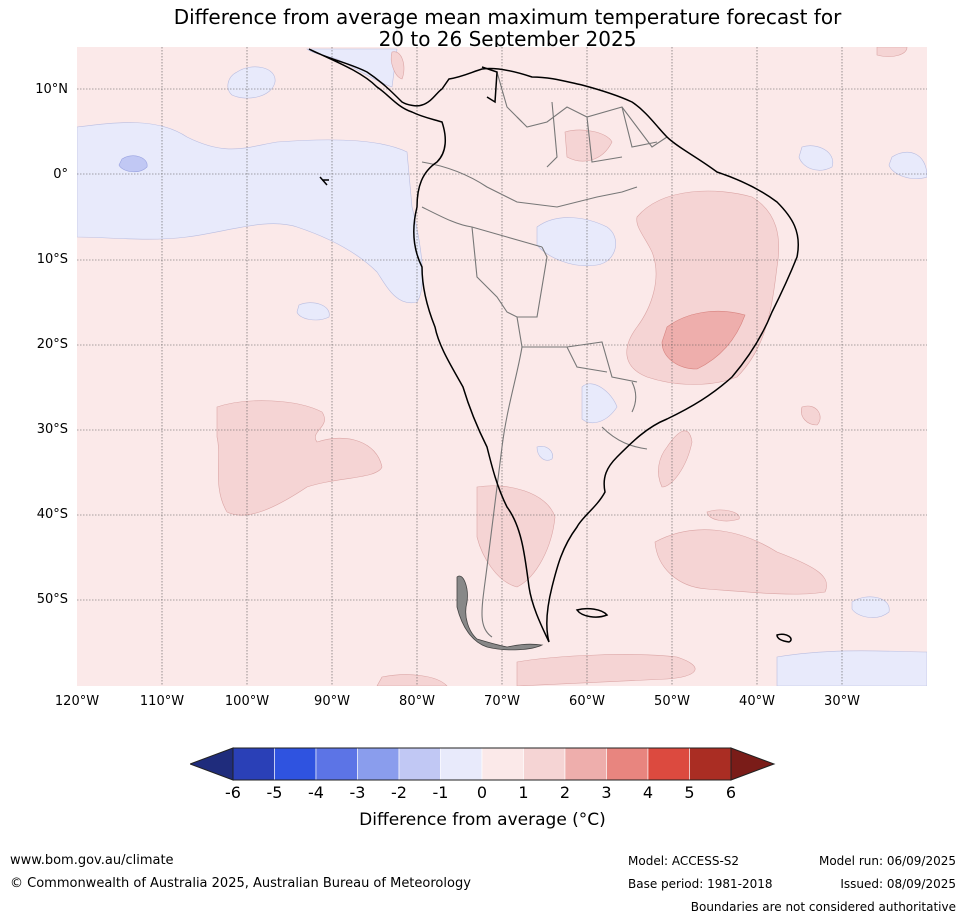 The width and height of the screenshot is (965, 919). Describe the element at coordinates (731, 792) in the screenshot. I see `colorbar-tick-label: 6` at that location.